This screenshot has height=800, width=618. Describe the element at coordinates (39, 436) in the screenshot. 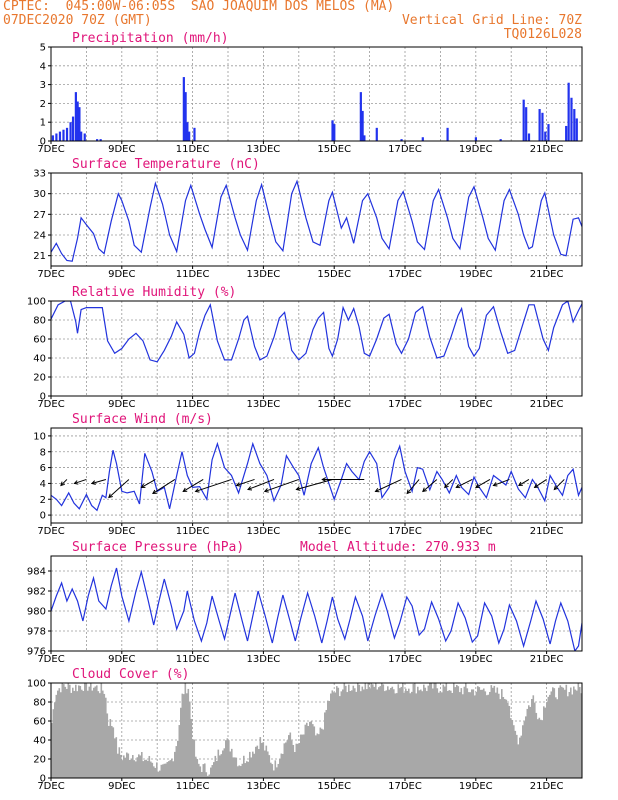

I see `y-tick-label: 10` at that location.